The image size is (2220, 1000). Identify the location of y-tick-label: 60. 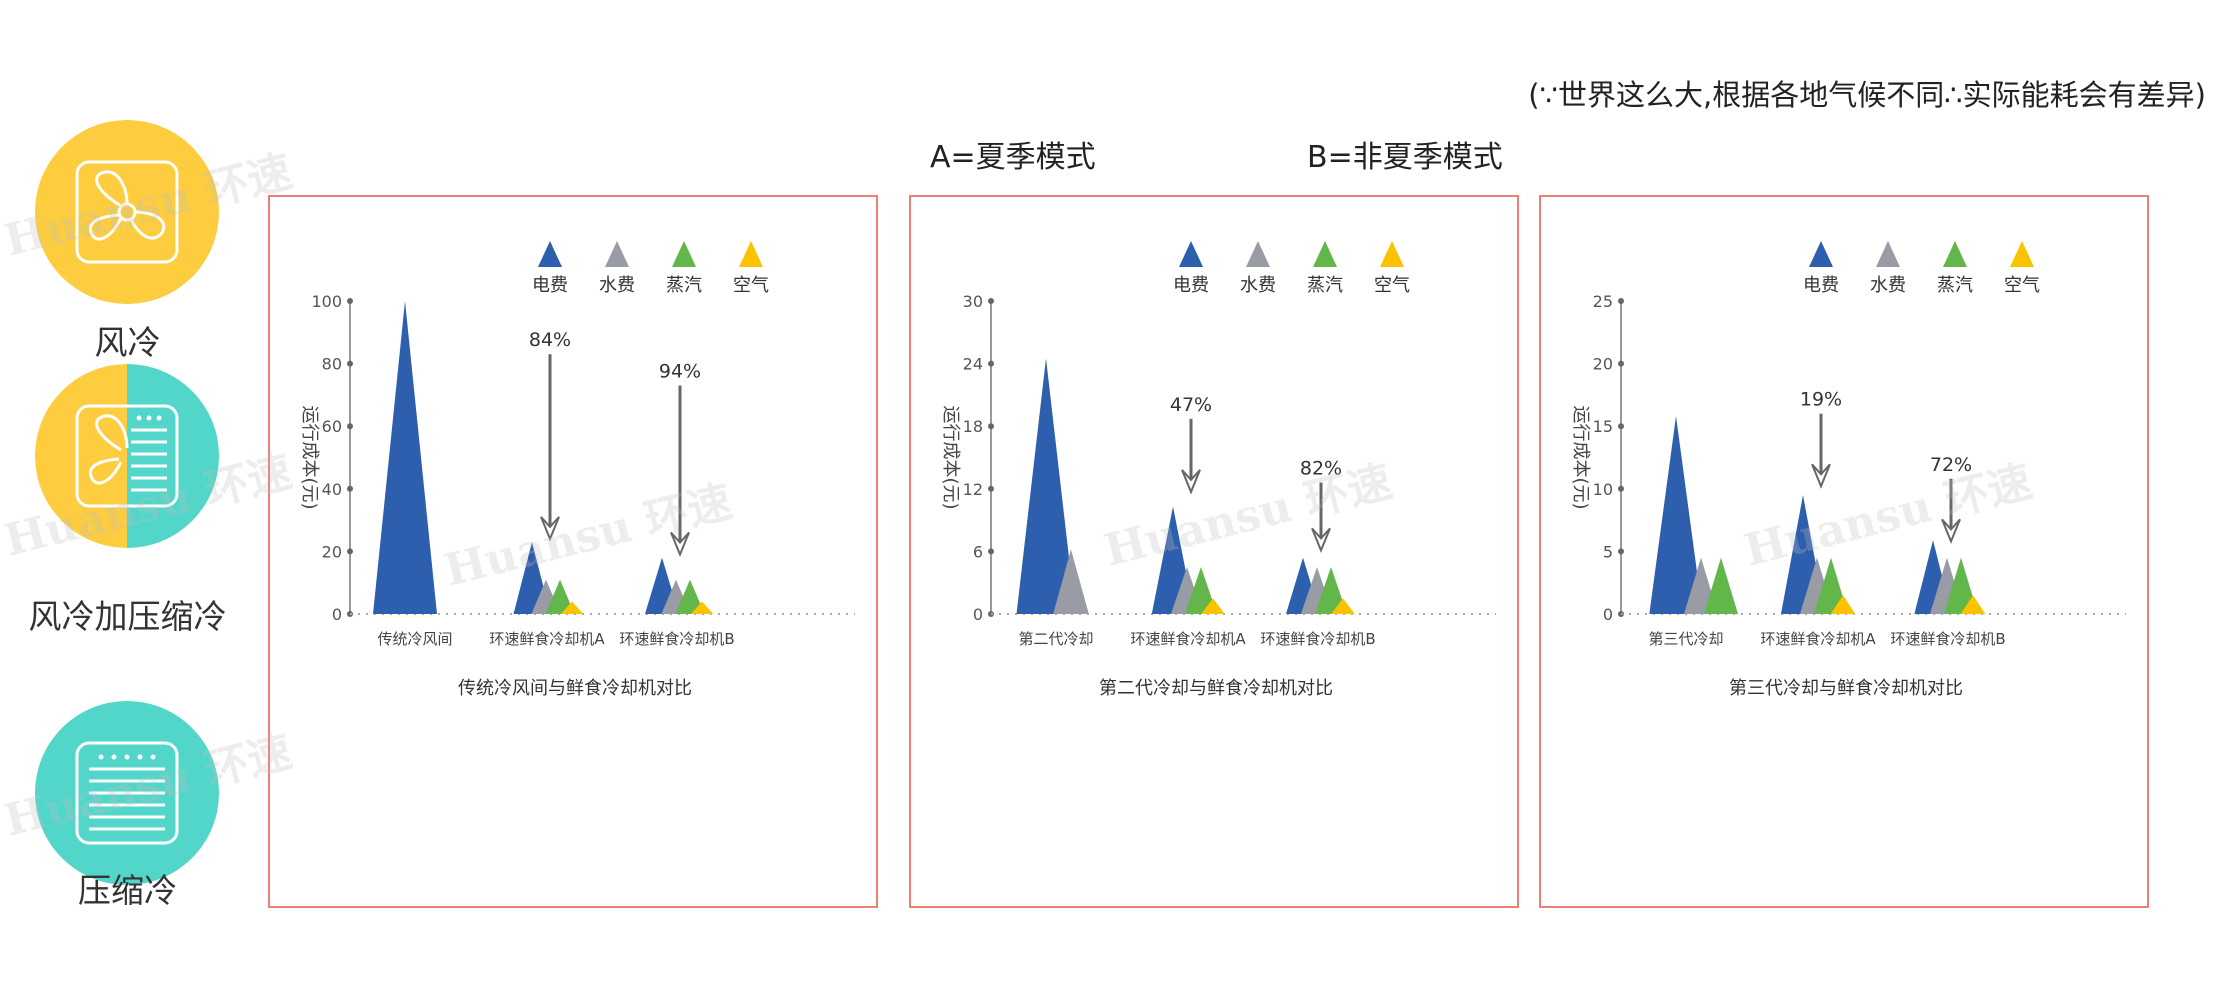
(332, 426).